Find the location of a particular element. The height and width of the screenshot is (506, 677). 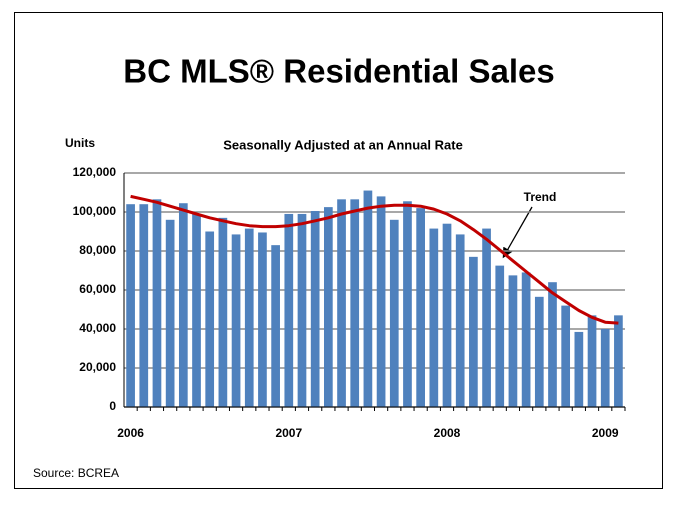

y-tick-label: 0 is located at coordinates (112, 406).